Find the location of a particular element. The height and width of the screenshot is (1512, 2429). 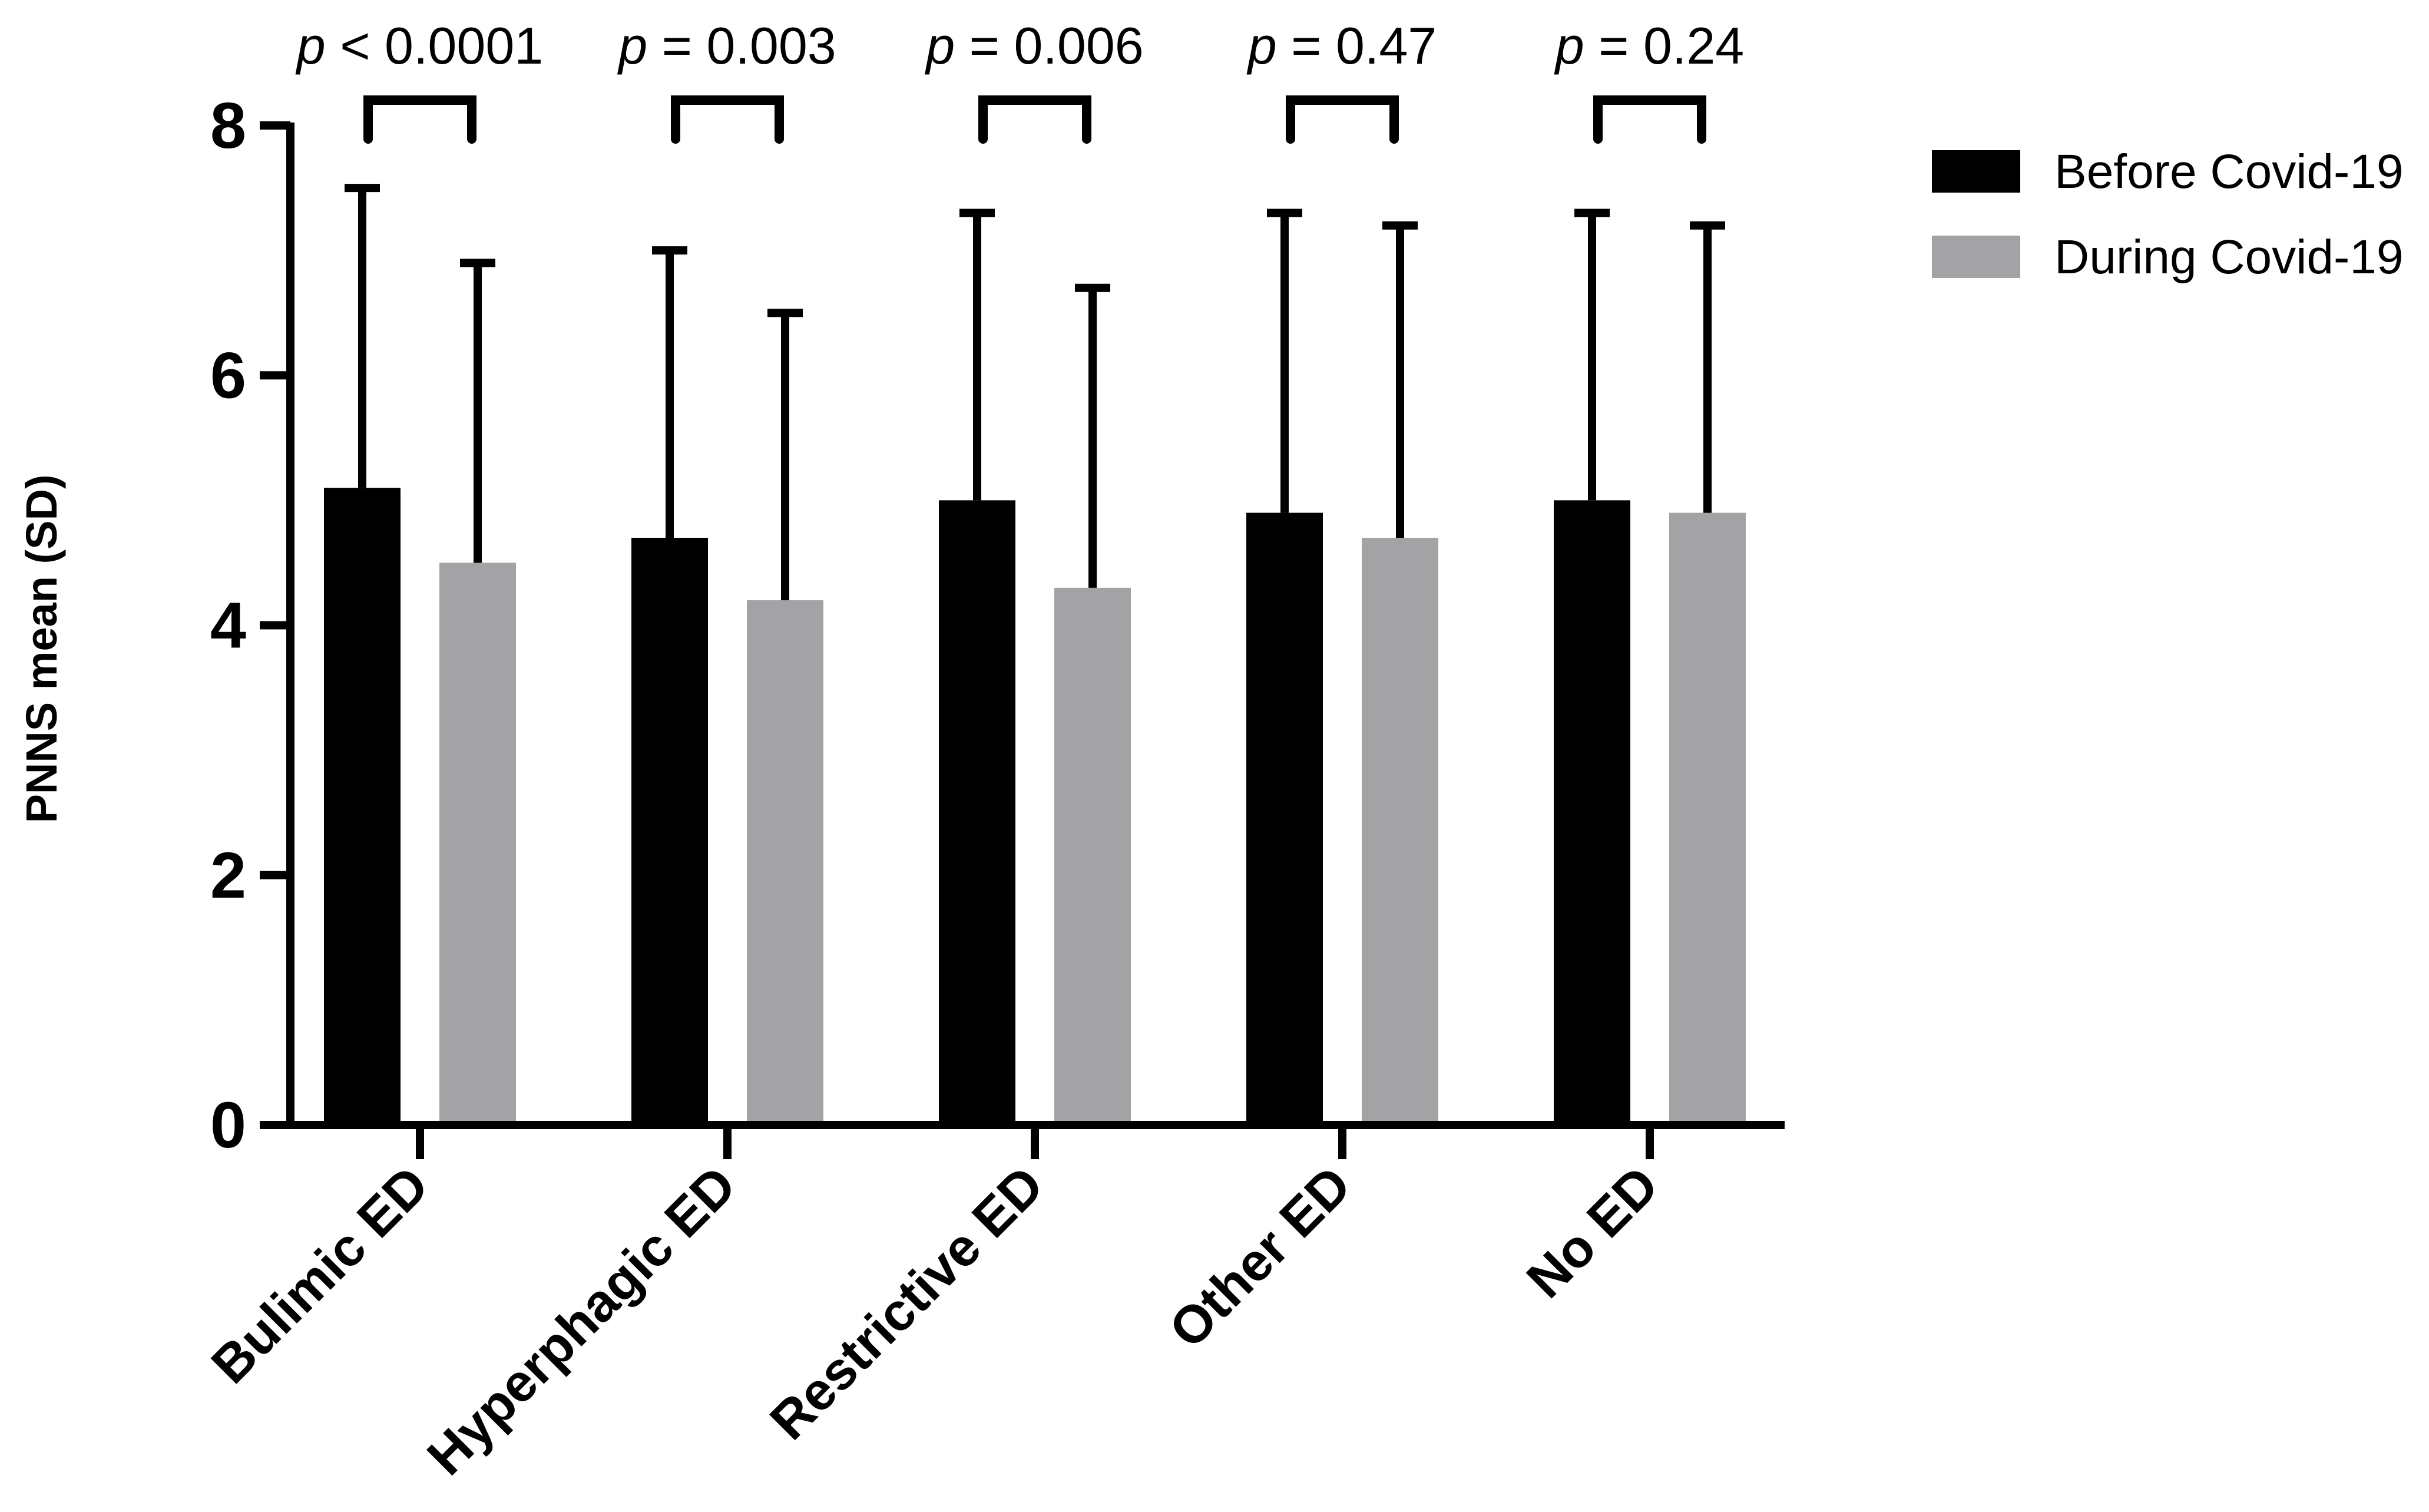

y-axis-title: PNNS mean (SD) is located at coordinates (42, 648).